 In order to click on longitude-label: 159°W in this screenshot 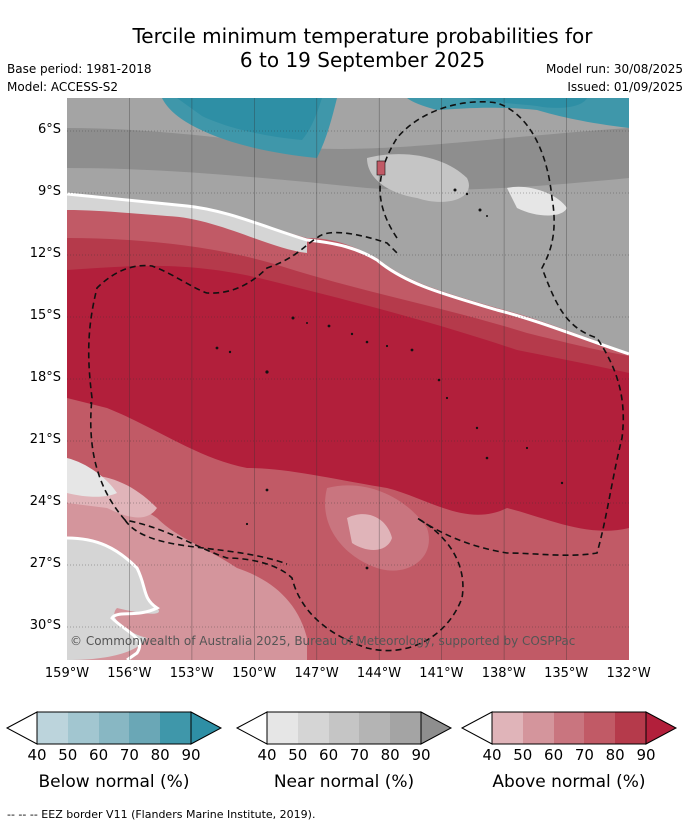, I will do `click(67, 673)`.